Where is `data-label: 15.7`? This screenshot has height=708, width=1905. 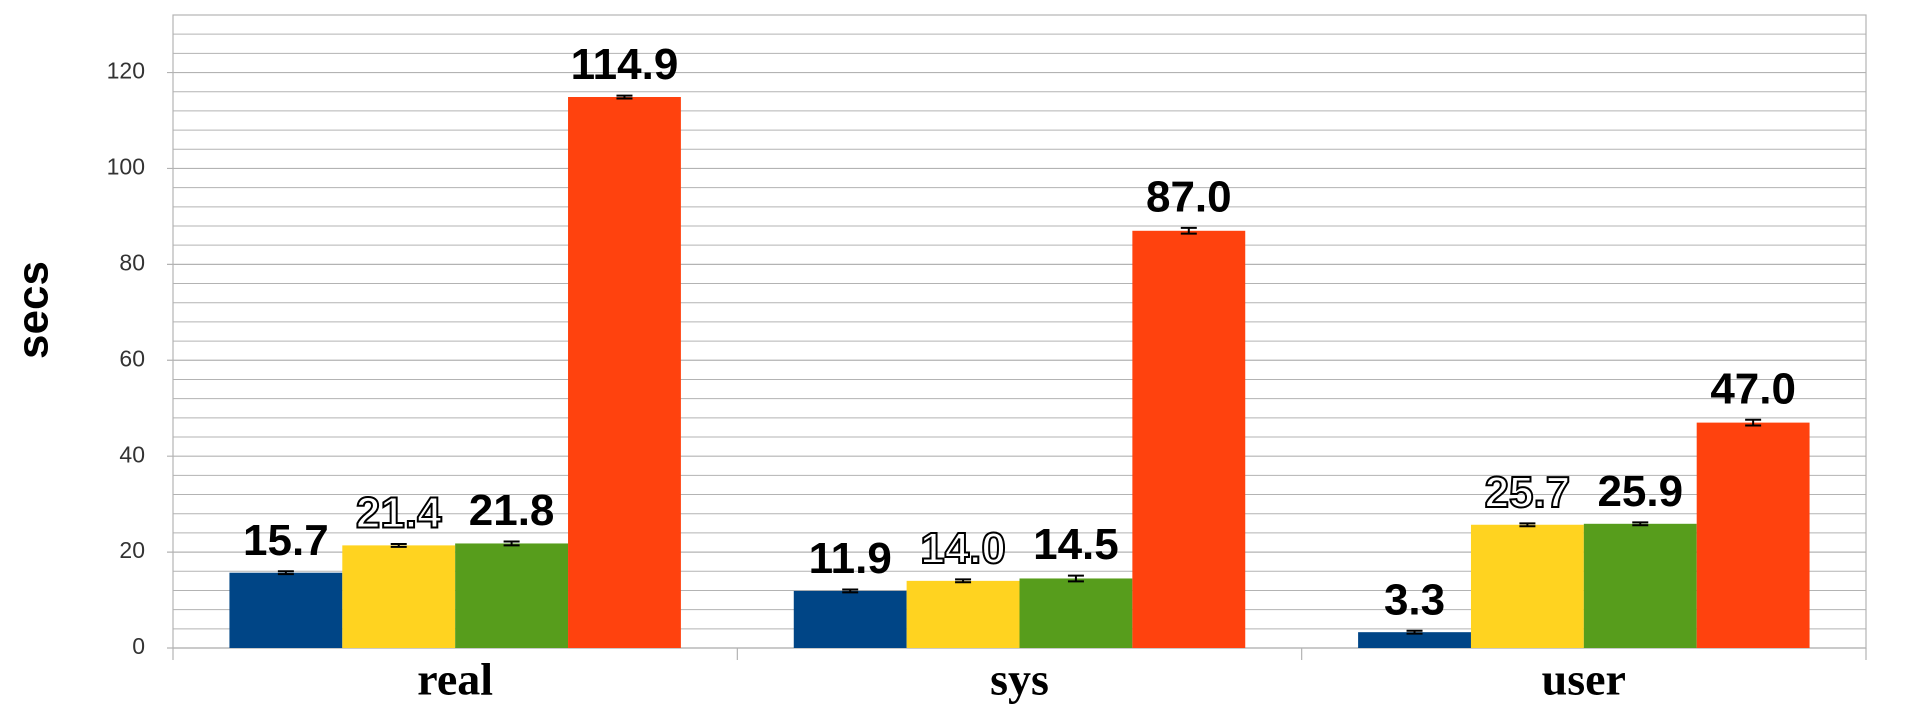
data-label: 15.7 is located at coordinates (286, 540).